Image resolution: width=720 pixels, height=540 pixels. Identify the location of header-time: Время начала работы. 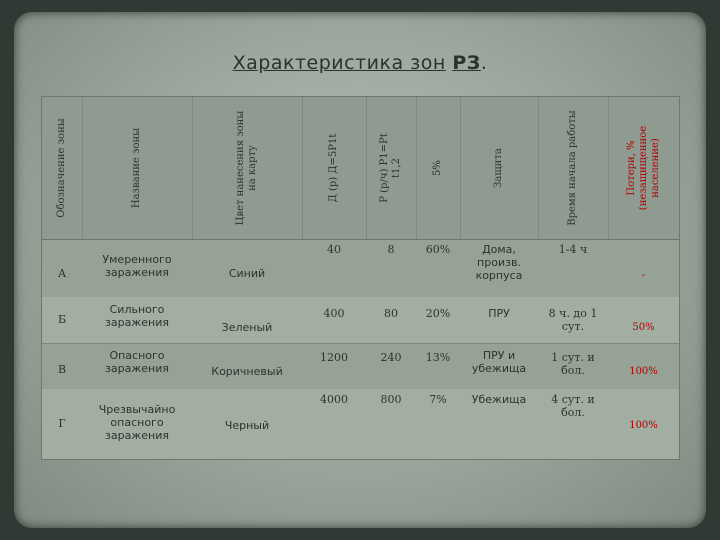
(573, 168).